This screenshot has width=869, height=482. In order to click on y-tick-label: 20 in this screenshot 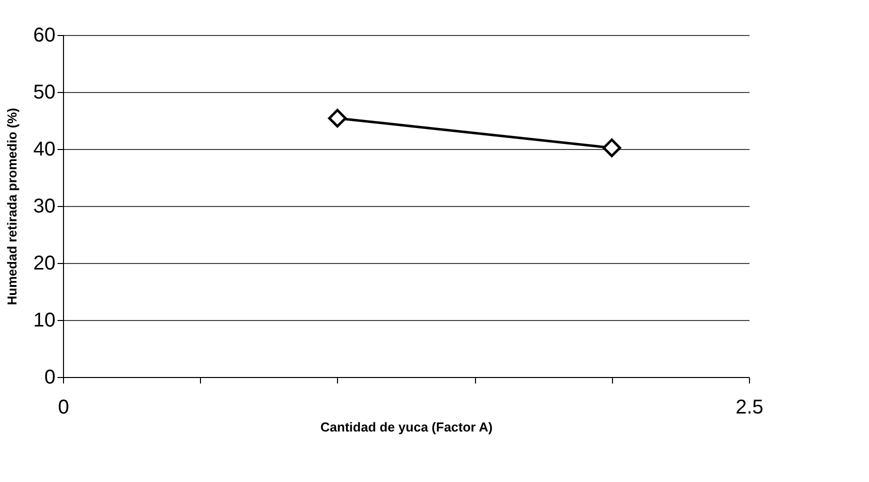, I will do `click(44, 263)`.